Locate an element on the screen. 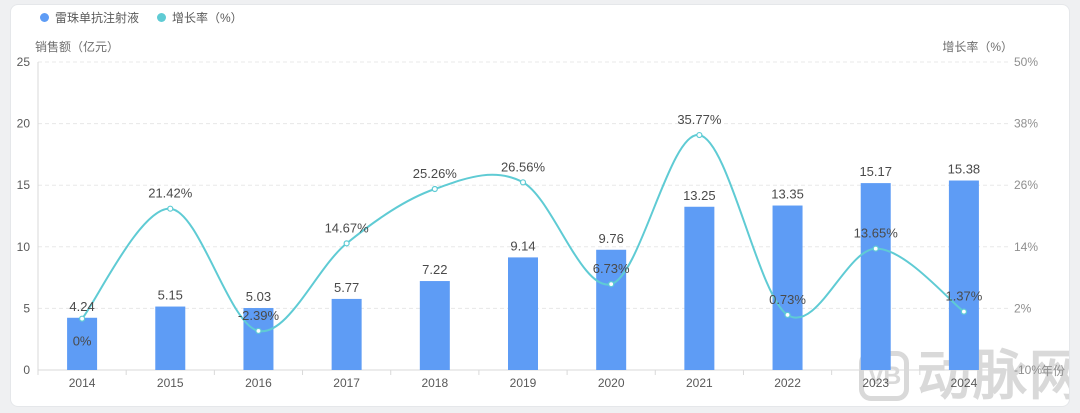 This screenshot has width=1080, height=413. bar-2016 is located at coordinates (258, 339).